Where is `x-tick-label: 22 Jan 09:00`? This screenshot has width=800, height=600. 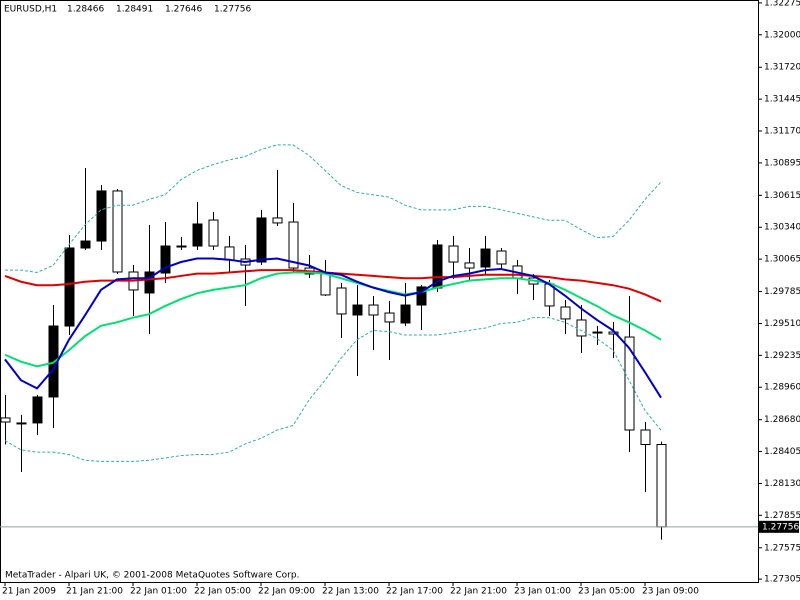
x-tick-label: 22 Jan 09:00 is located at coordinates (286, 592).